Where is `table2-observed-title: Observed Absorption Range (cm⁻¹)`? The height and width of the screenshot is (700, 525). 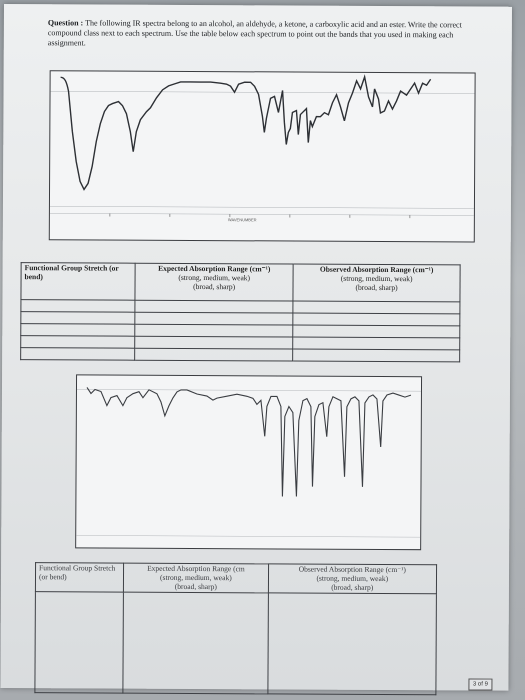 table2-observed-title: Observed Absorption Range (cm⁻¹) is located at coordinates (352, 569).